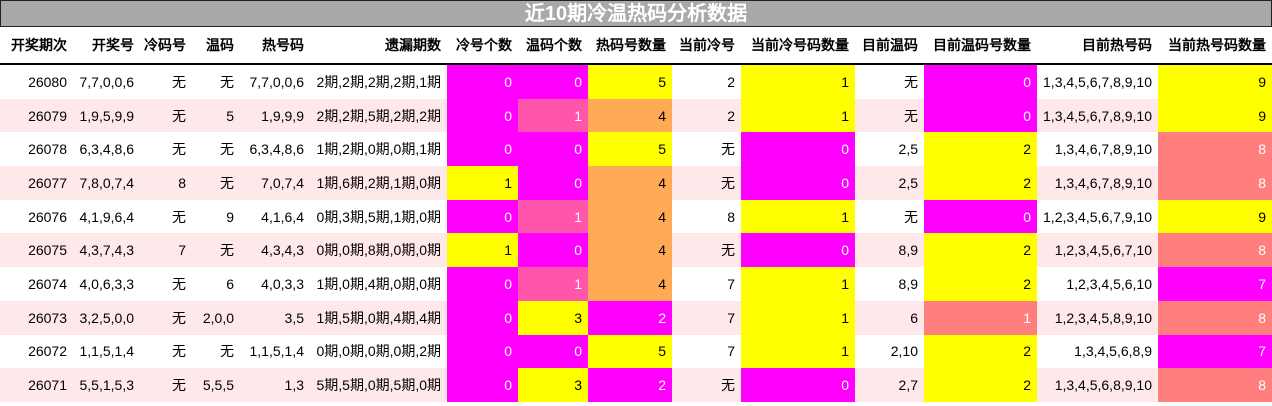 This screenshot has width=1272, height=406. What do you see at coordinates (47, 216) in the screenshot?
I see `table-cell: 26076` at bounding box center [47, 216].